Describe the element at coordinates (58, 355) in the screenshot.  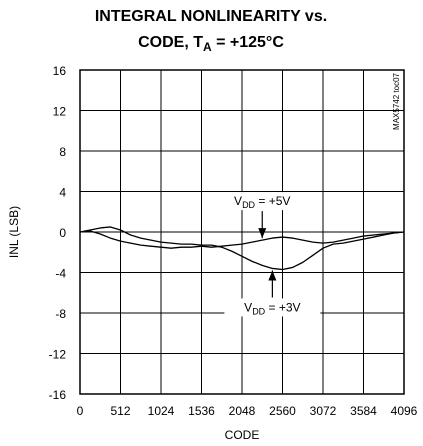
I see `y-tick-label: -12` at that location.